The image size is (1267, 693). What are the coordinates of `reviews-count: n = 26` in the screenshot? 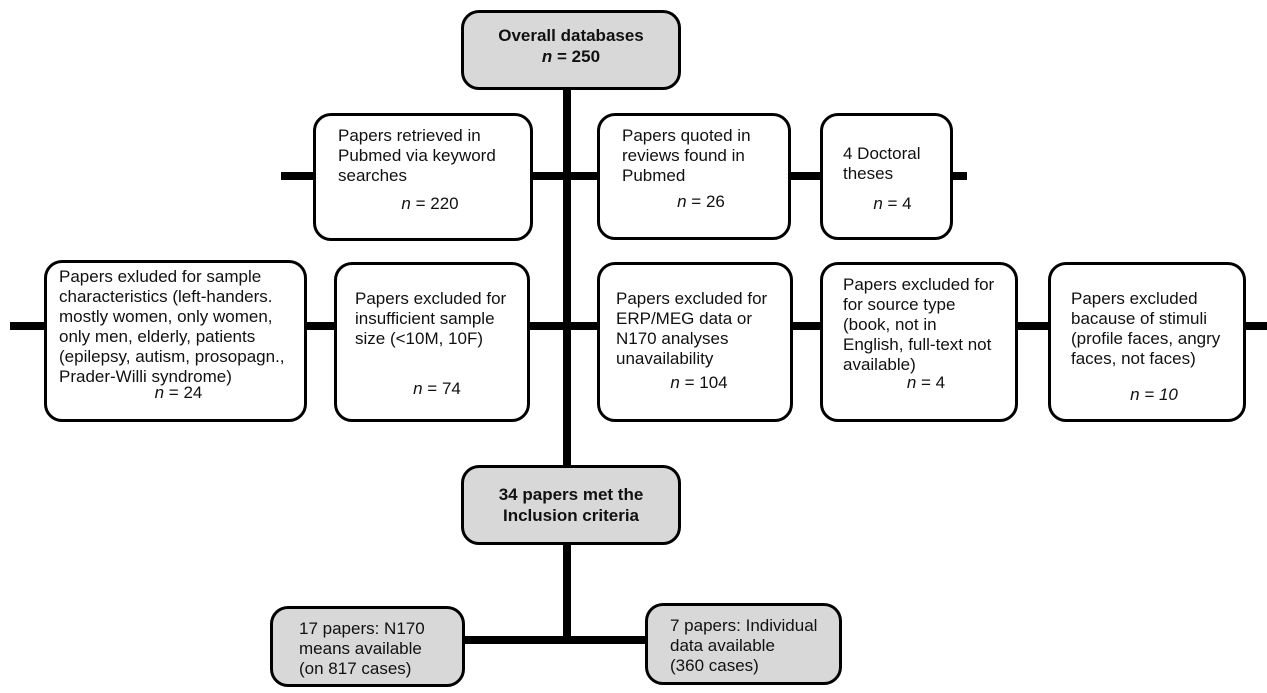 It's located at (701, 201).